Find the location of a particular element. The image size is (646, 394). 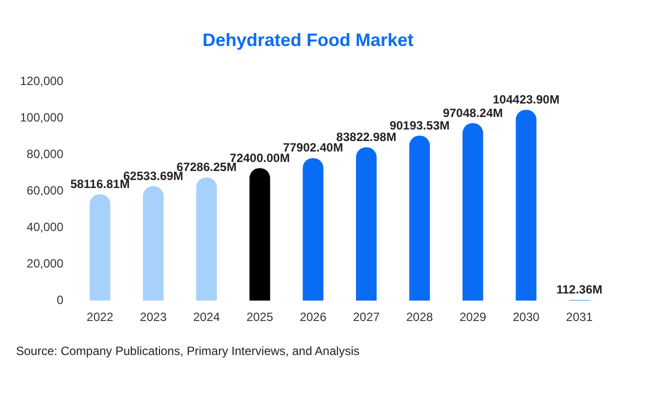

x-tick-label: 2023 is located at coordinates (153, 317).